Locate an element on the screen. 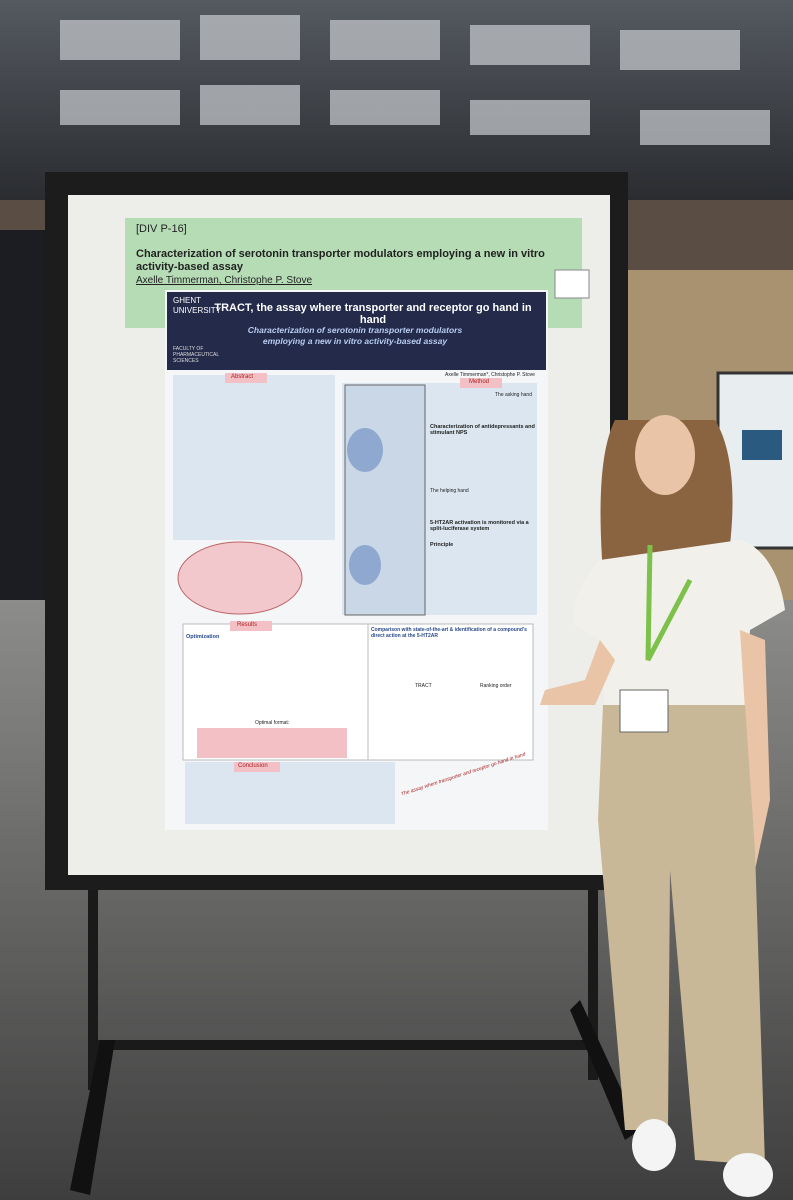 This screenshot has width=793, height=1200. header-authors: Axelle Timmerman, Christophe P. Stove is located at coordinates (224, 280).